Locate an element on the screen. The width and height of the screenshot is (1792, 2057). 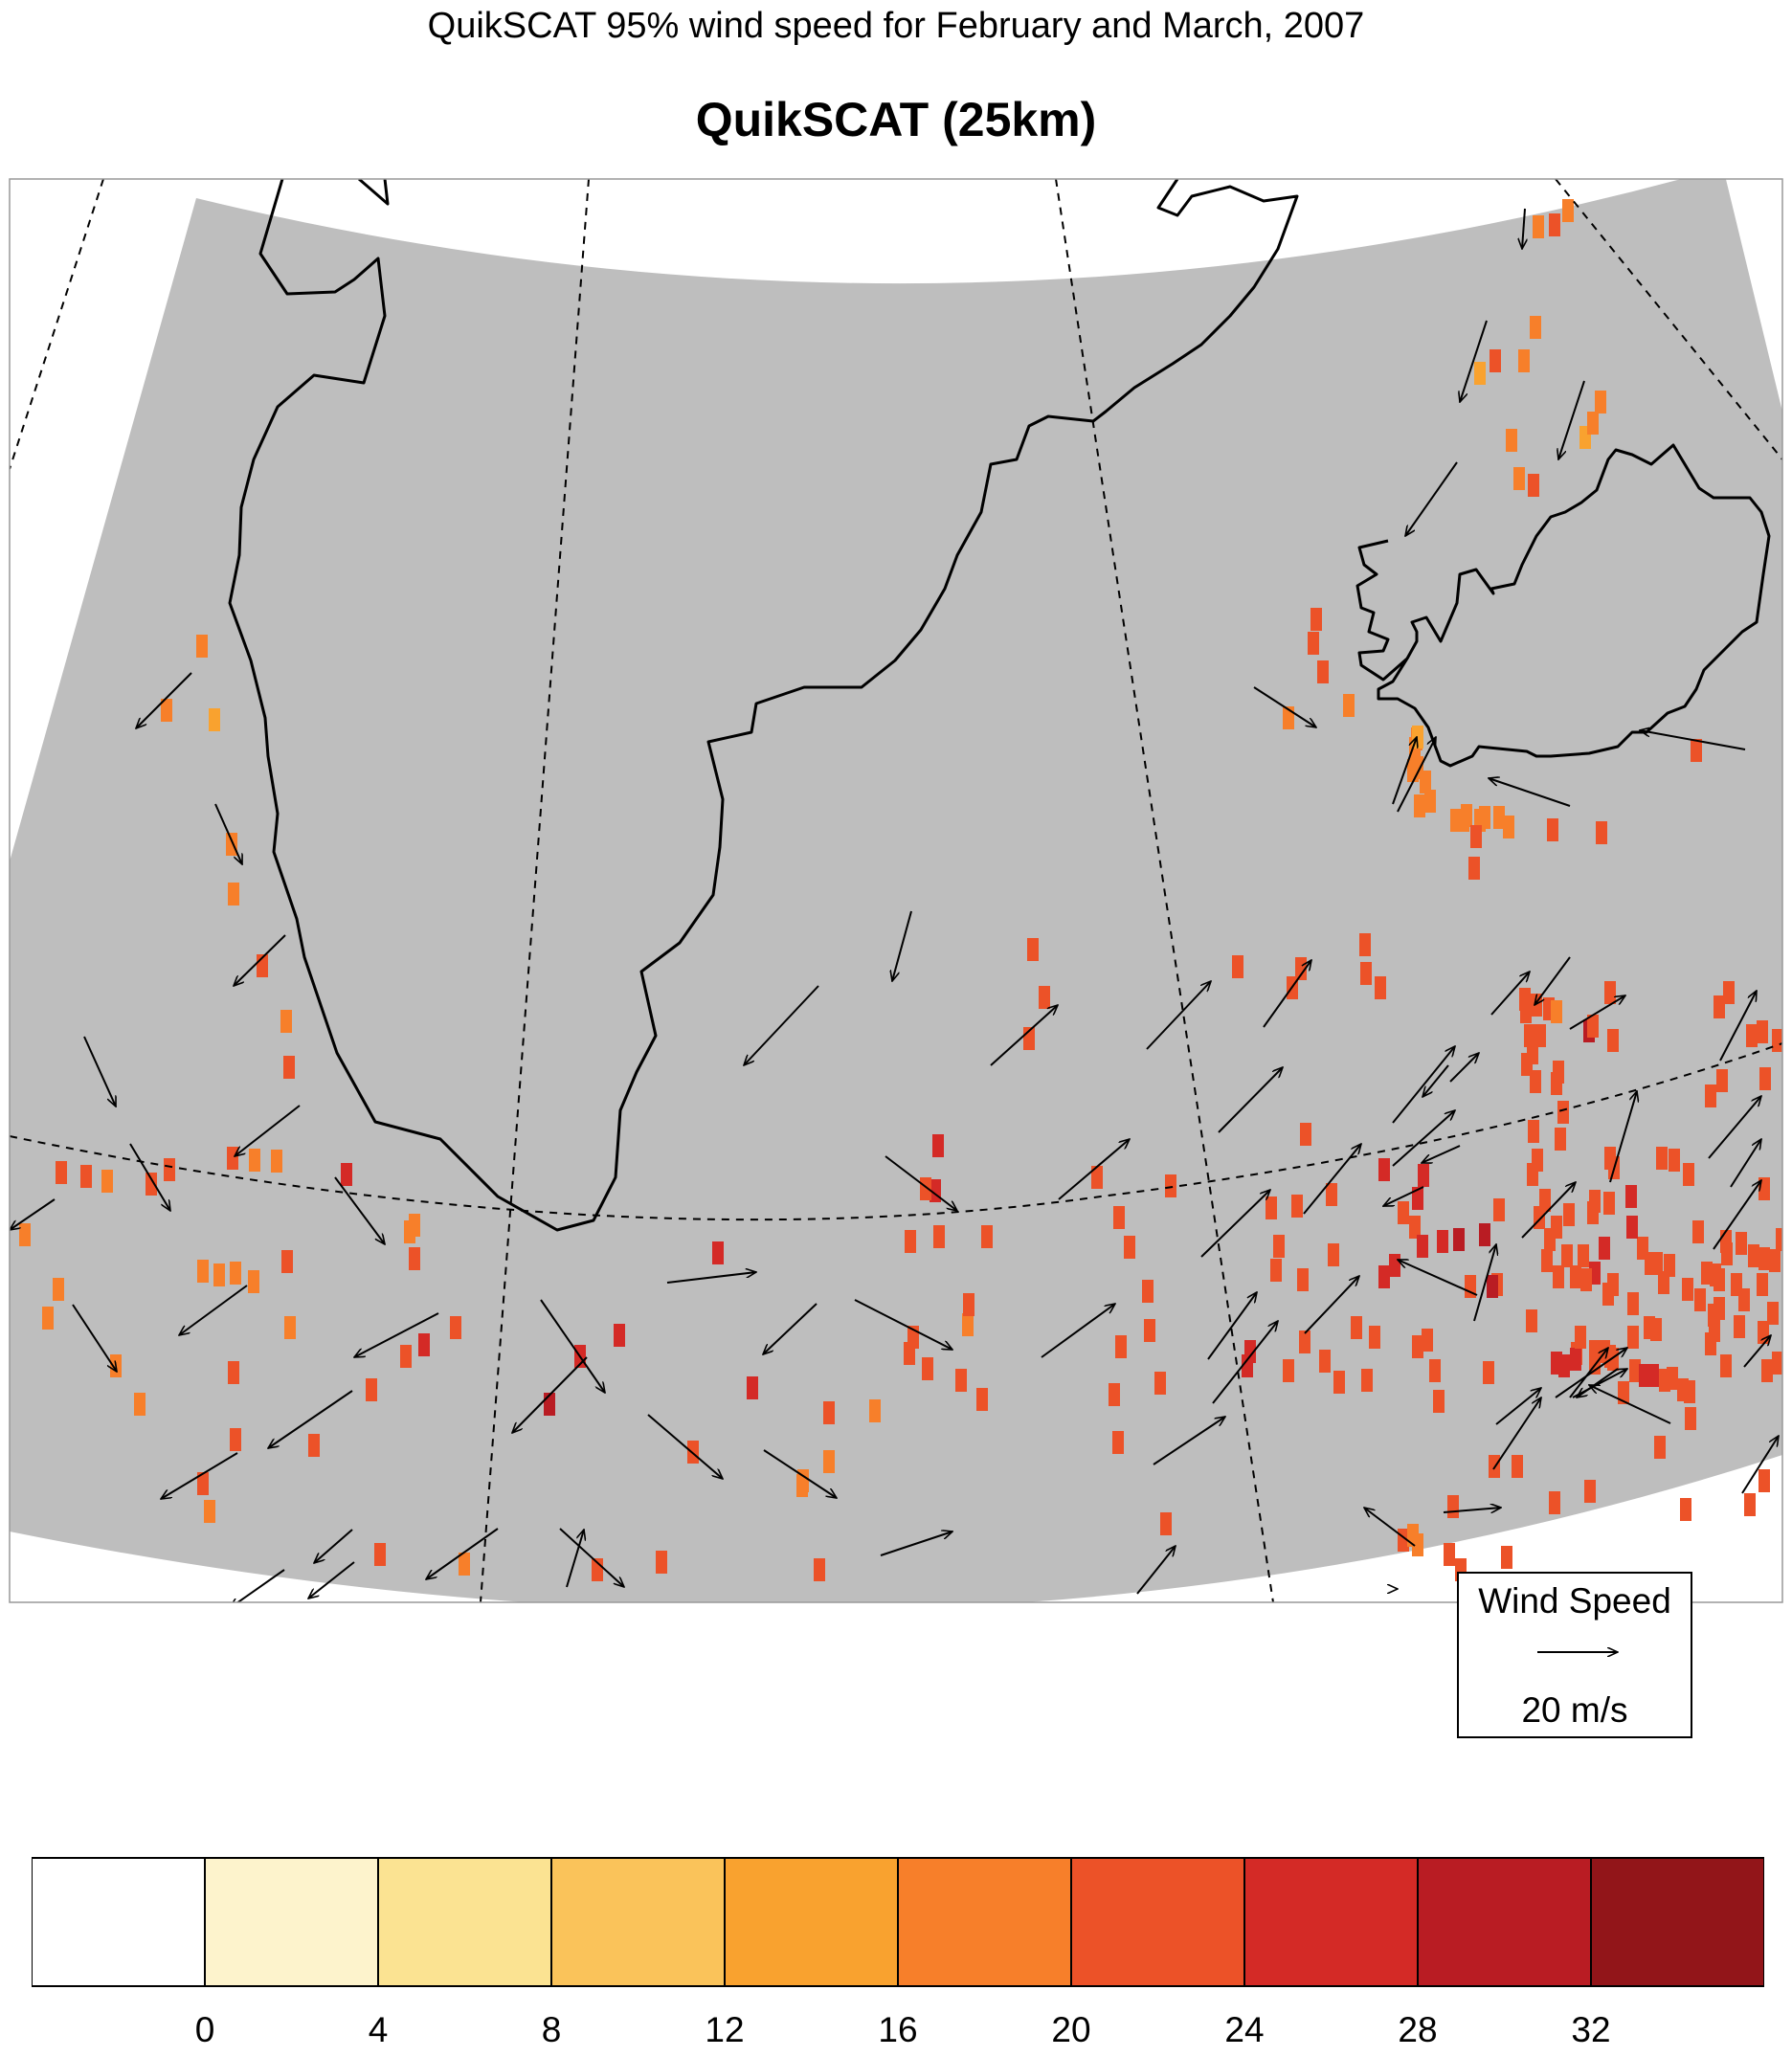
colorbar-tick-label: 12 is located at coordinates (725, 2029).